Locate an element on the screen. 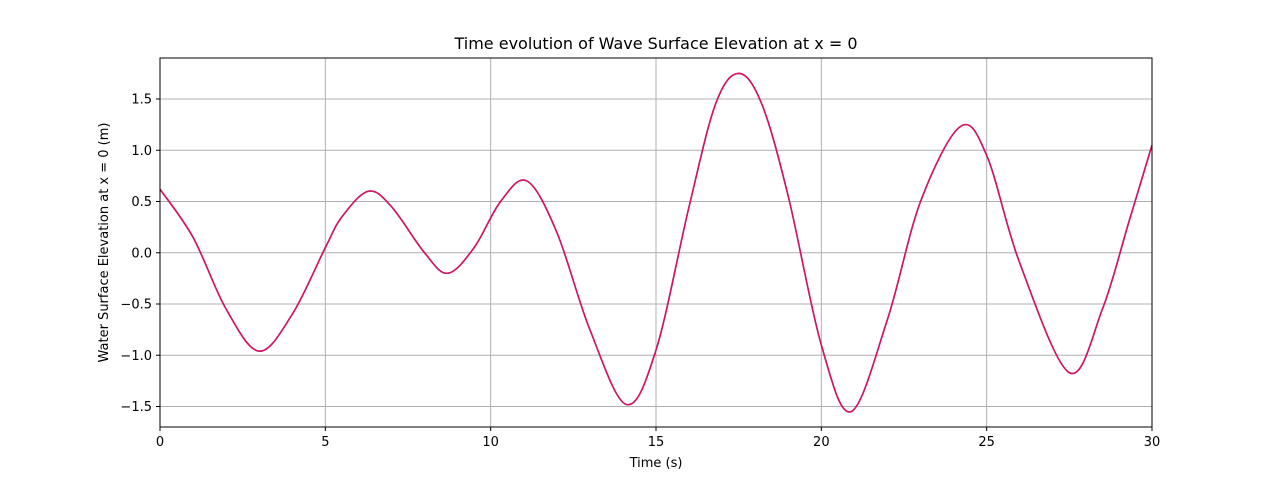 The image size is (1280, 480). y-axis-label: Water Surface Elevation at x = 0 (m) is located at coordinates (104, 243).